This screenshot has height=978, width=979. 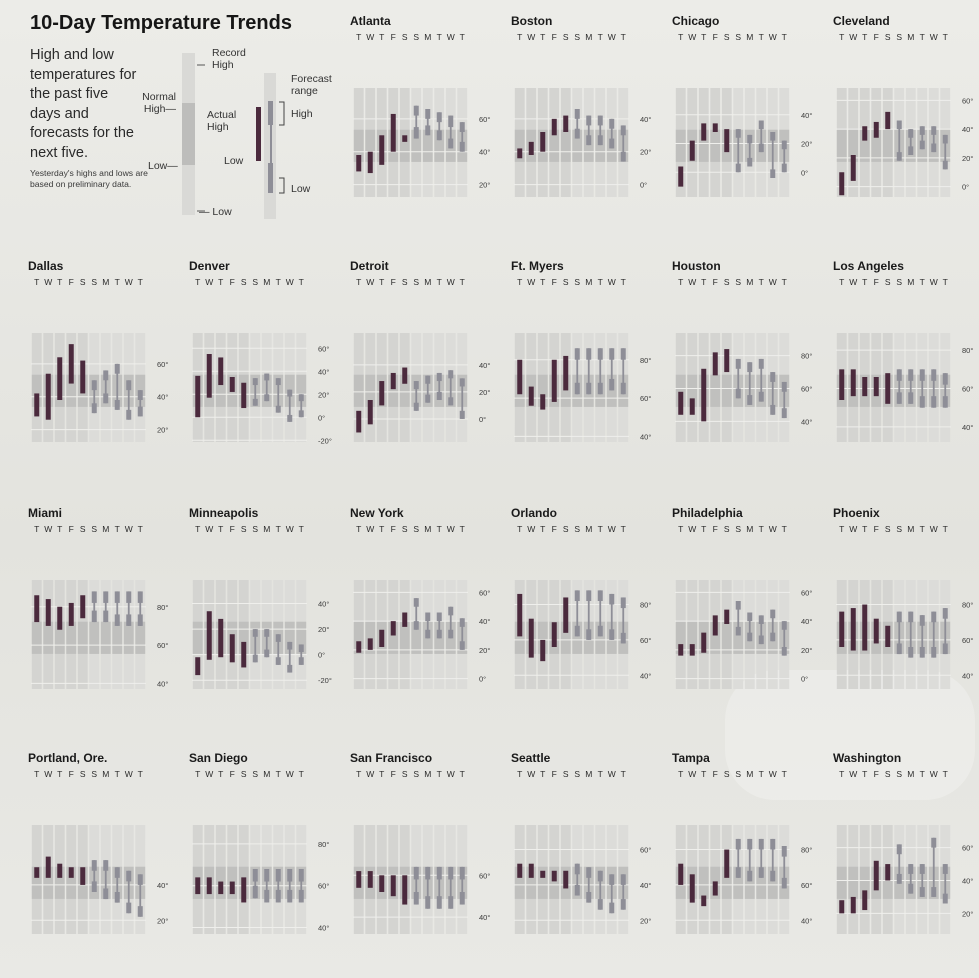 What do you see at coordinates (696, 266) in the screenshot?
I see `city-name: Houston` at bounding box center [696, 266].